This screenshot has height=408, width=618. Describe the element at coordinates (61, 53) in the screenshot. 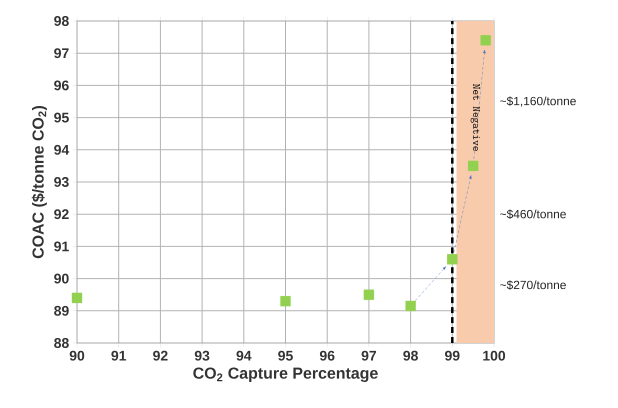

I see `y-tick-label: 97` at that location.